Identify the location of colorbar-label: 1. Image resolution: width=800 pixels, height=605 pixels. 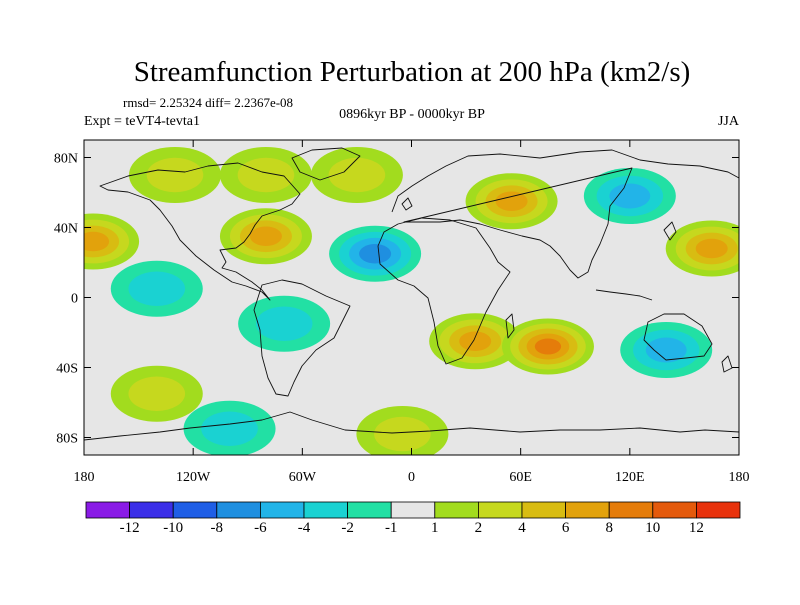
(435, 528).